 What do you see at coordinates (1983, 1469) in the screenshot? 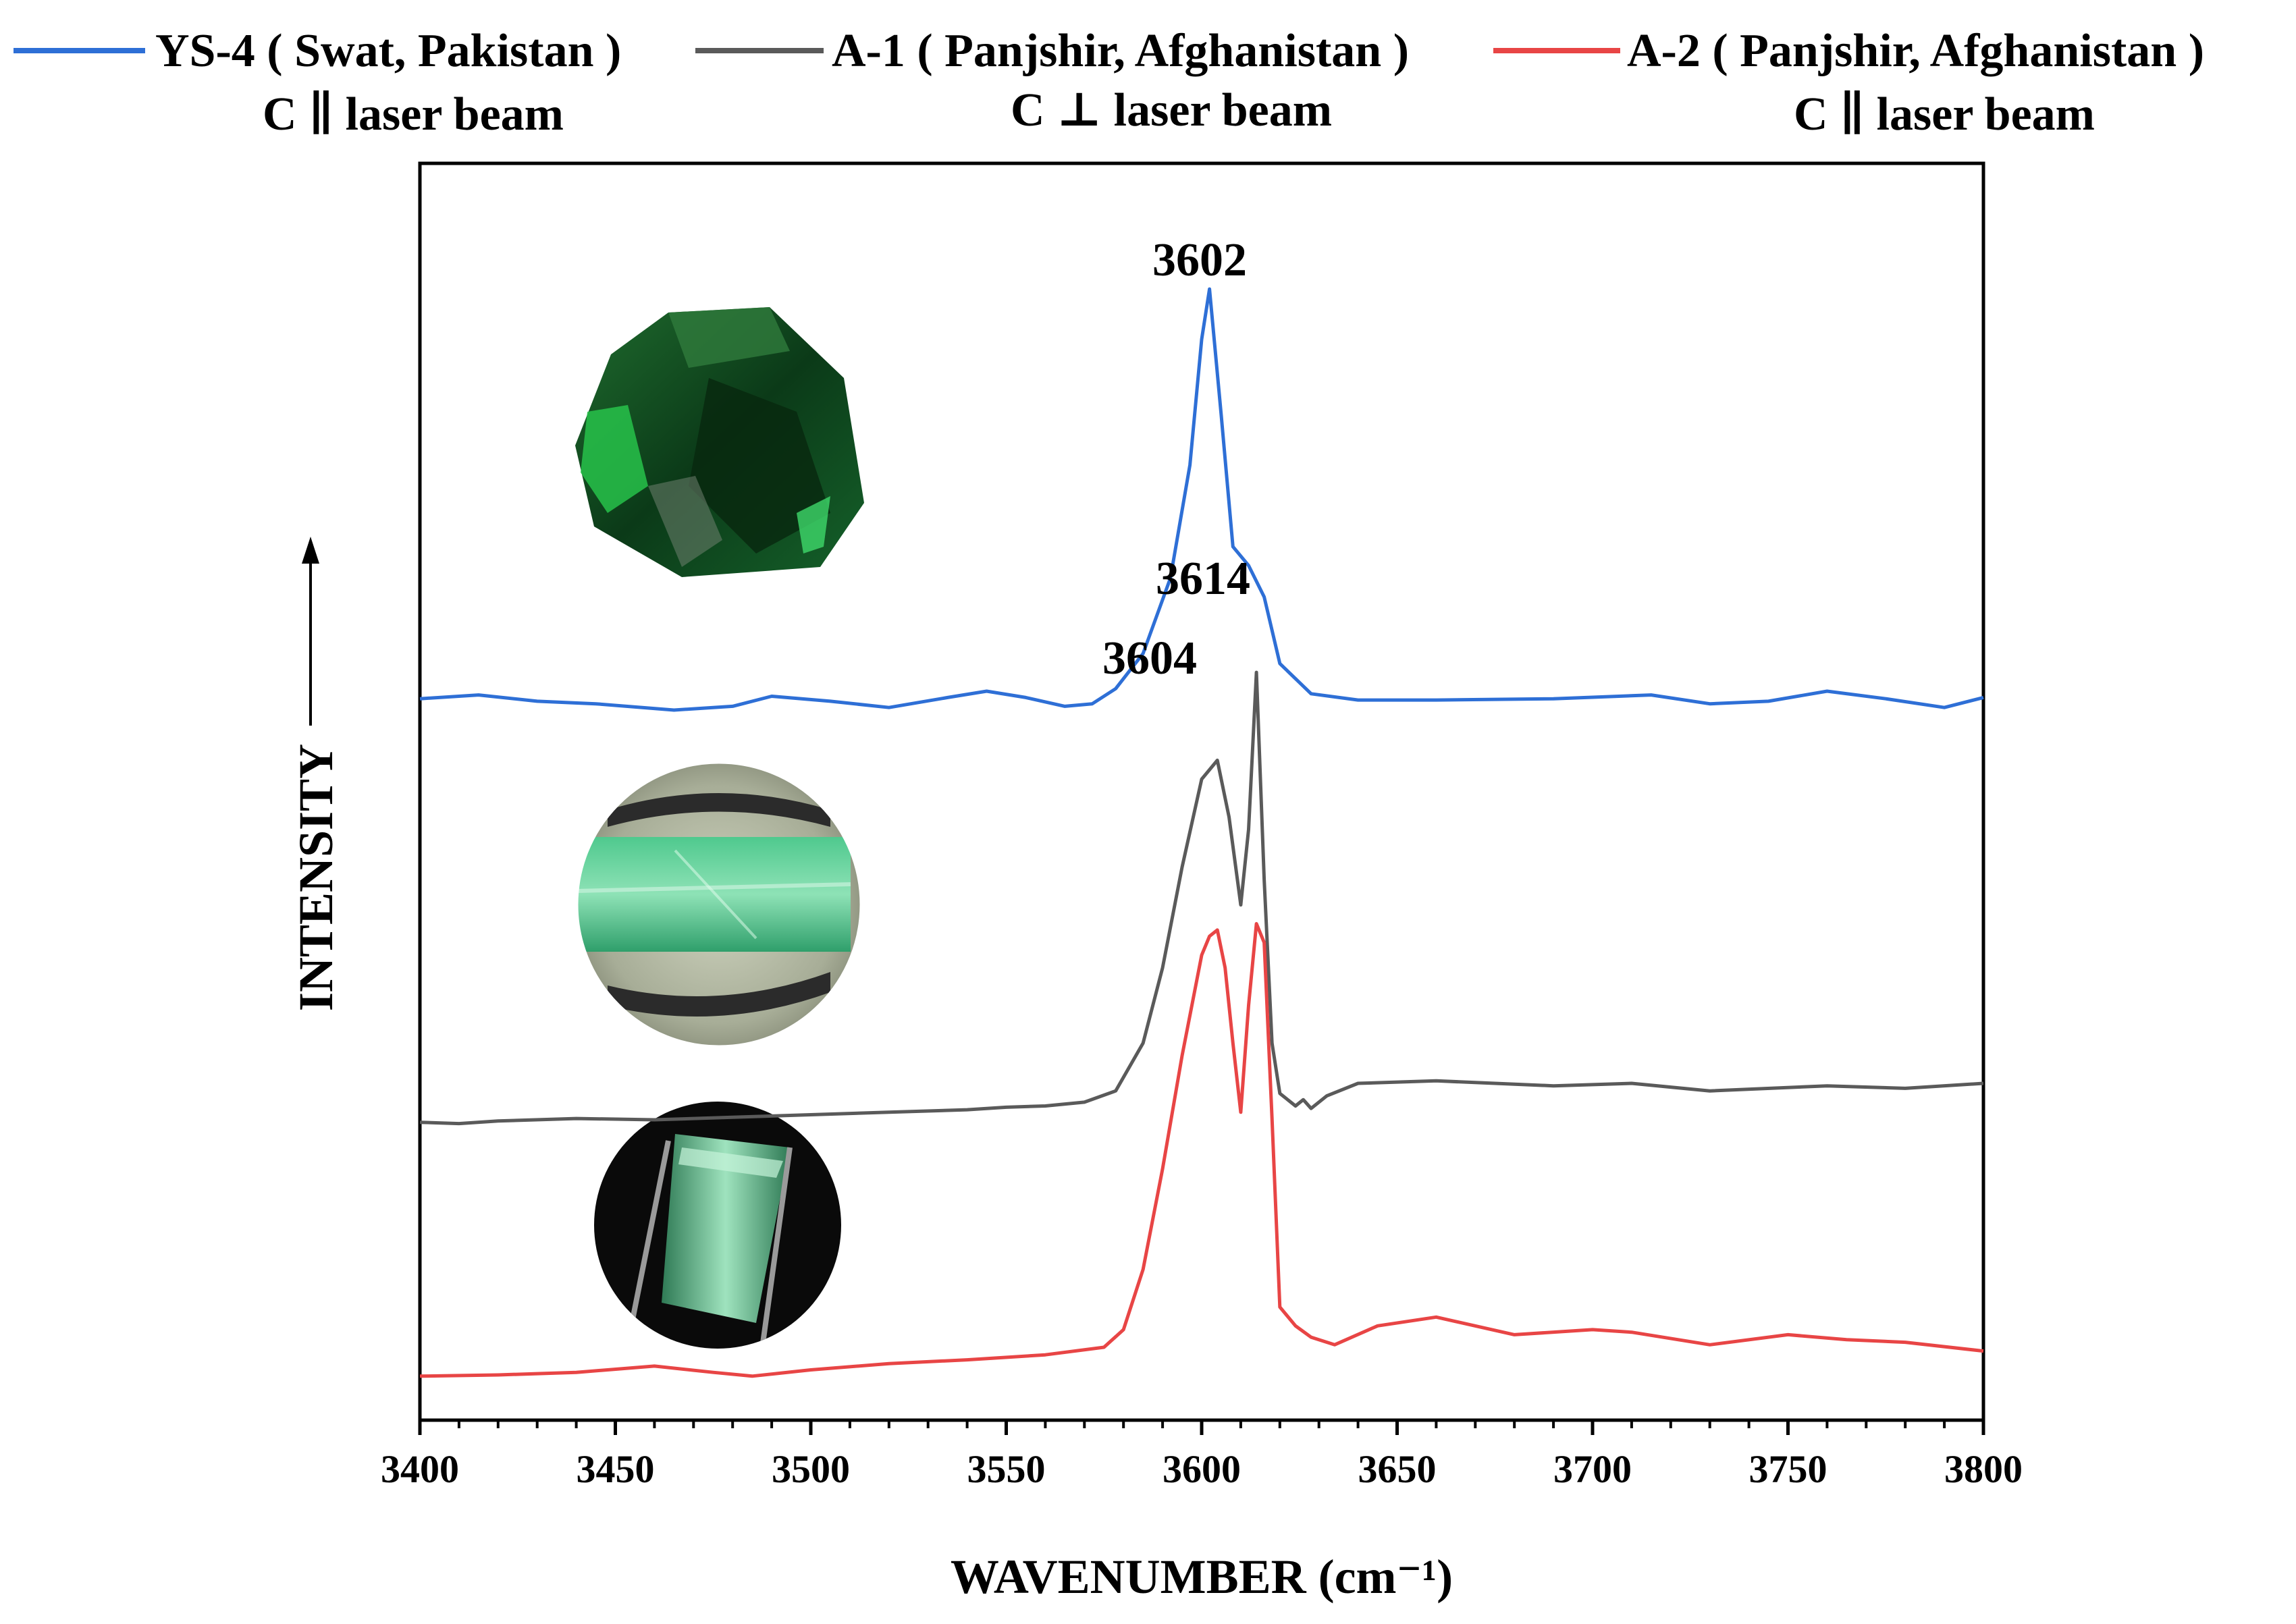
I see `x-tick-label-3800: 3800` at bounding box center [1983, 1469].